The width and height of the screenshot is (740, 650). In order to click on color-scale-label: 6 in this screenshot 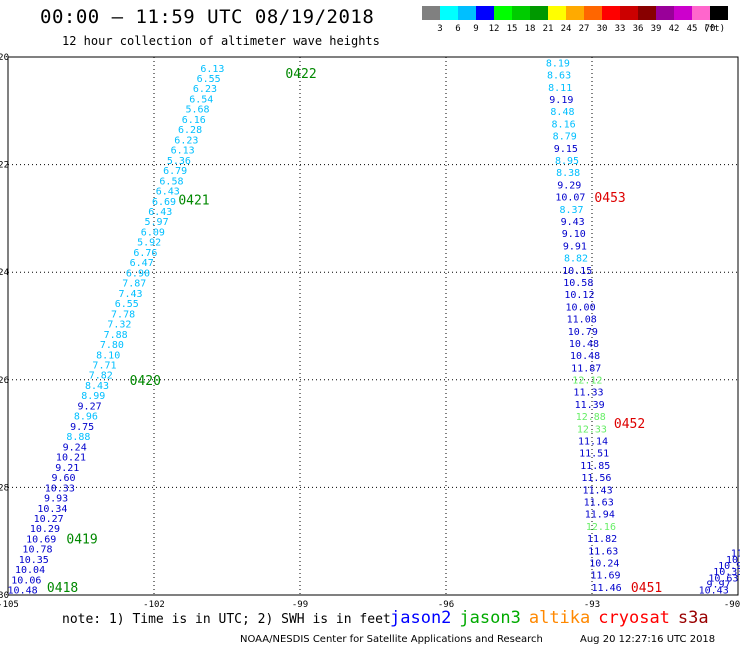, I will do `click(457, 29)`.